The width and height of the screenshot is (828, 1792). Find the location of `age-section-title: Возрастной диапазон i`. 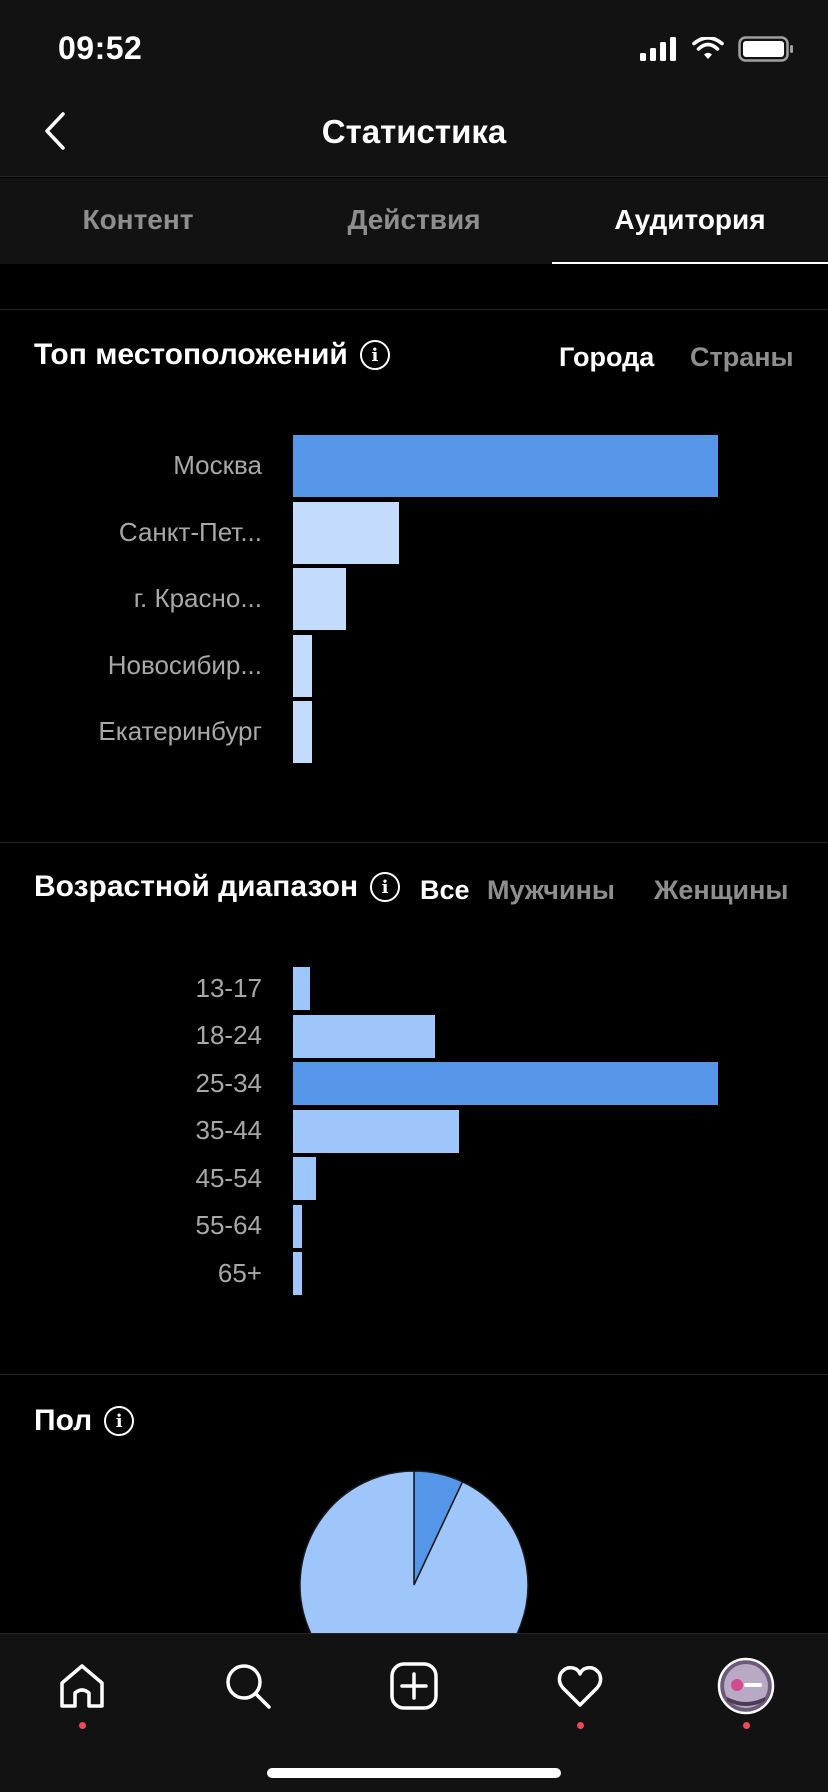

age-section-title: Возрастной диапазон i is located at coordinates (217, 887).